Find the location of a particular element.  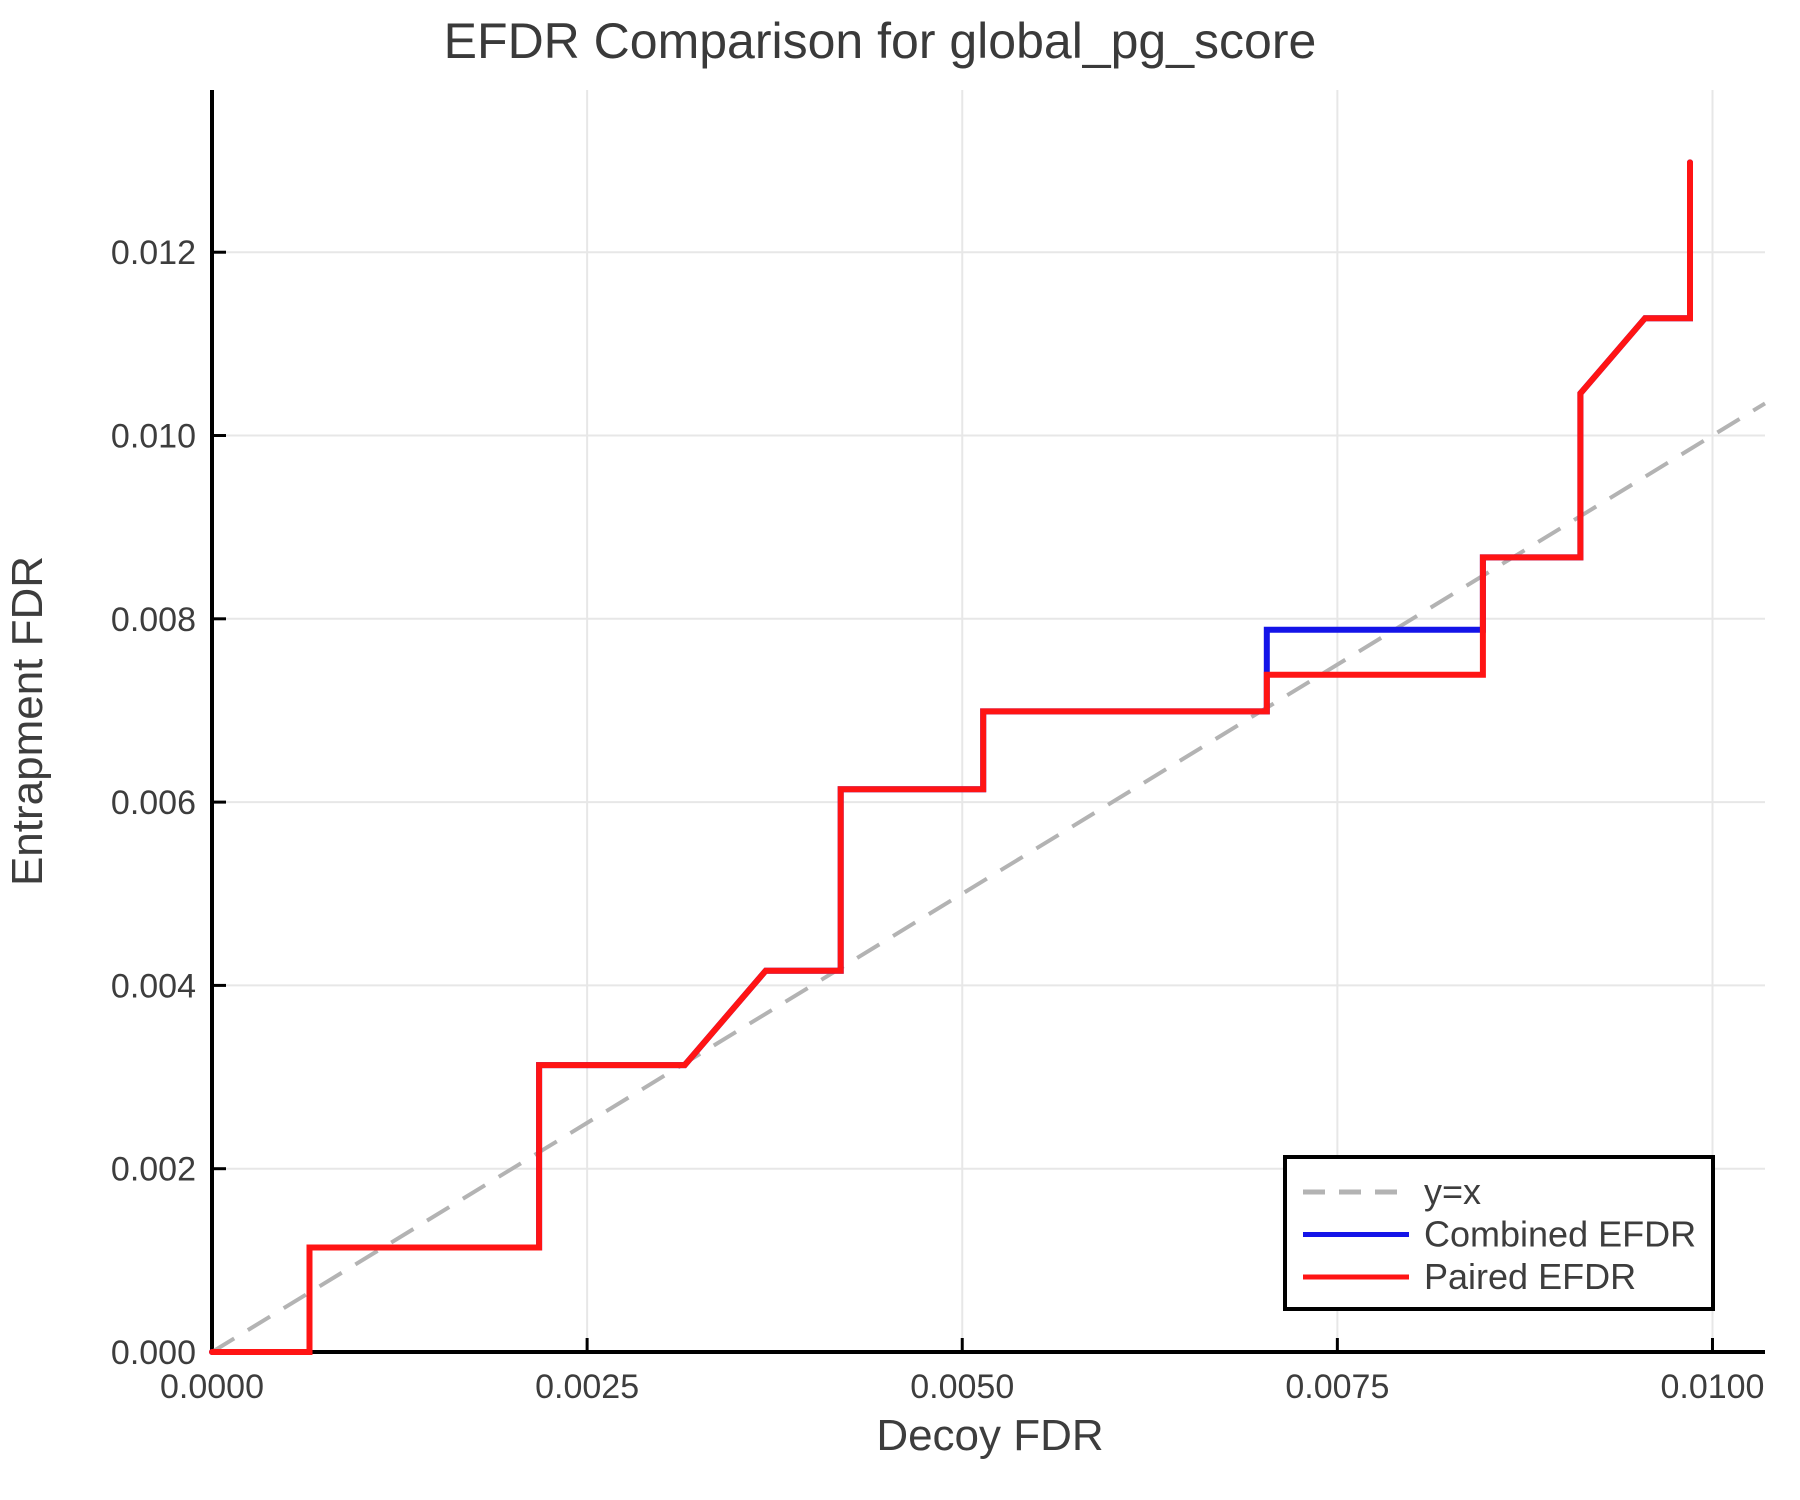

y-tick-label: 0.004 is located at coordinates (153, 986).